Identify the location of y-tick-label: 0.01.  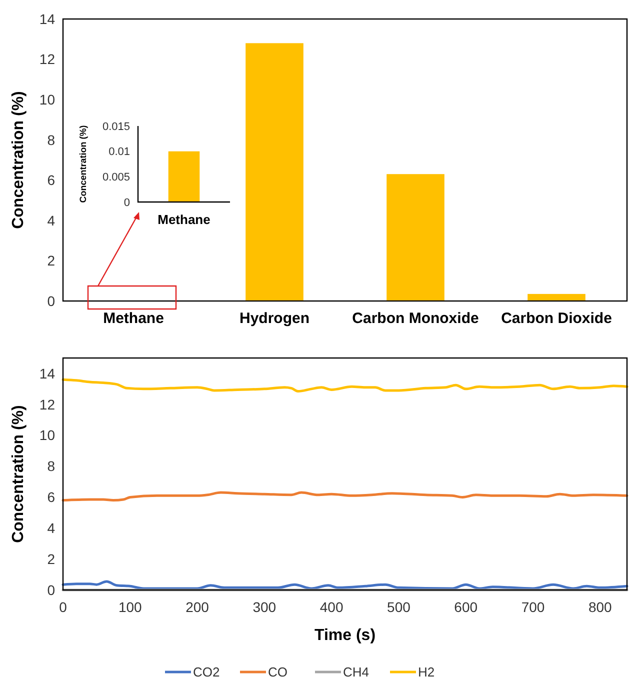
(119, 152).